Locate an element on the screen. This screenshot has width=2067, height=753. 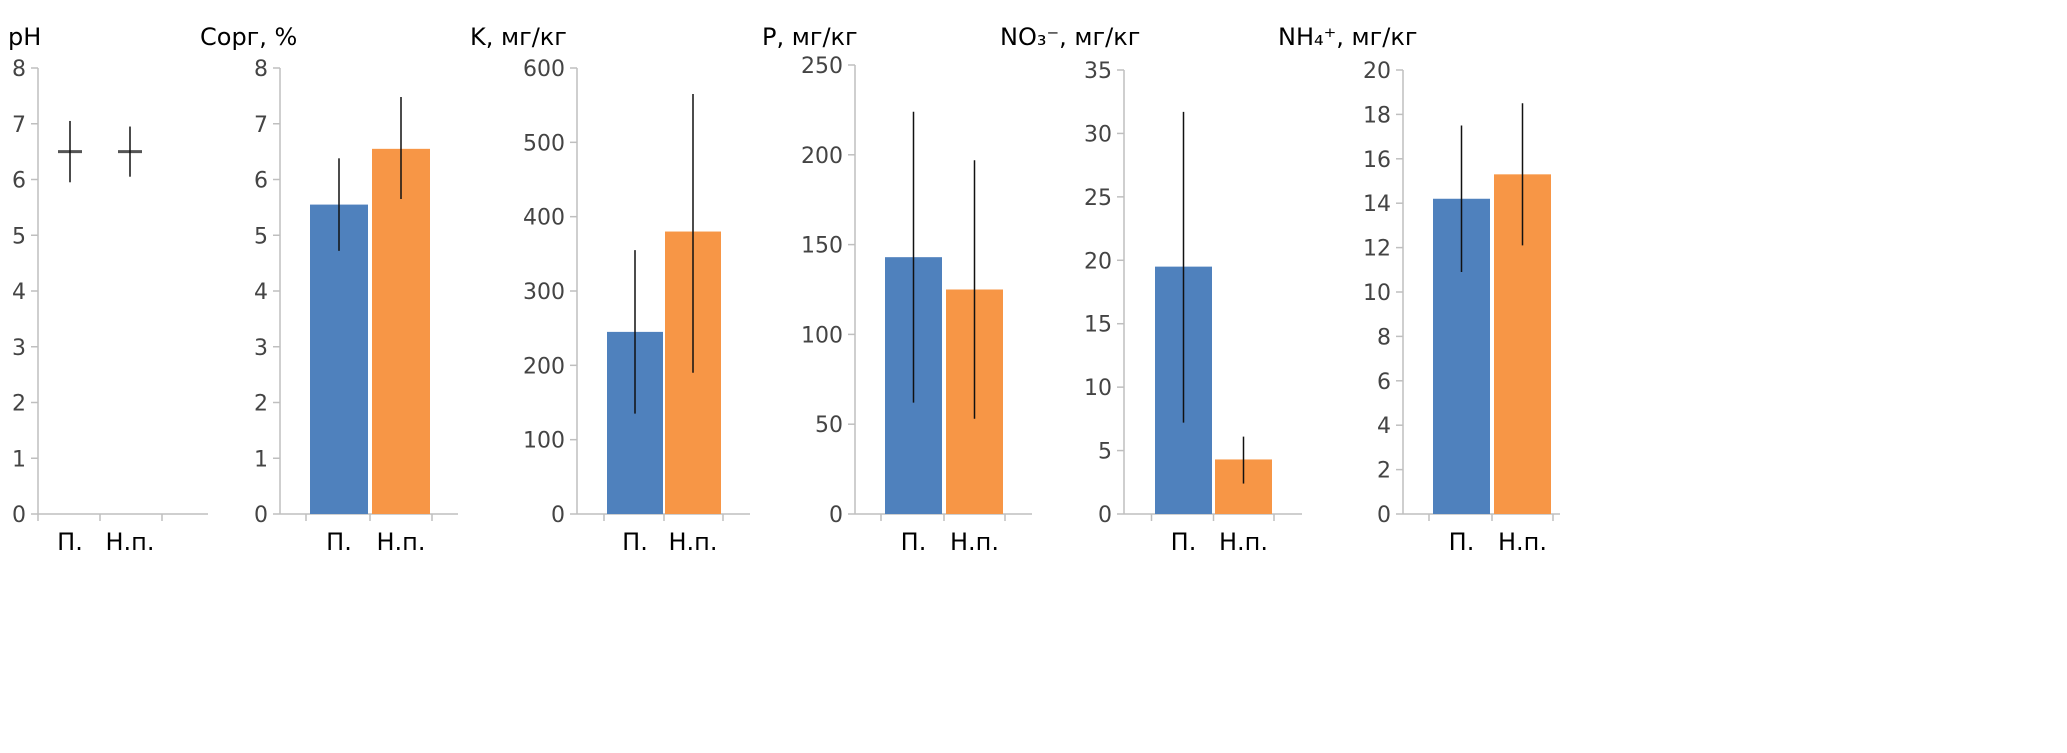
y-tick-label: 50 is located at coordinates (829, 425).